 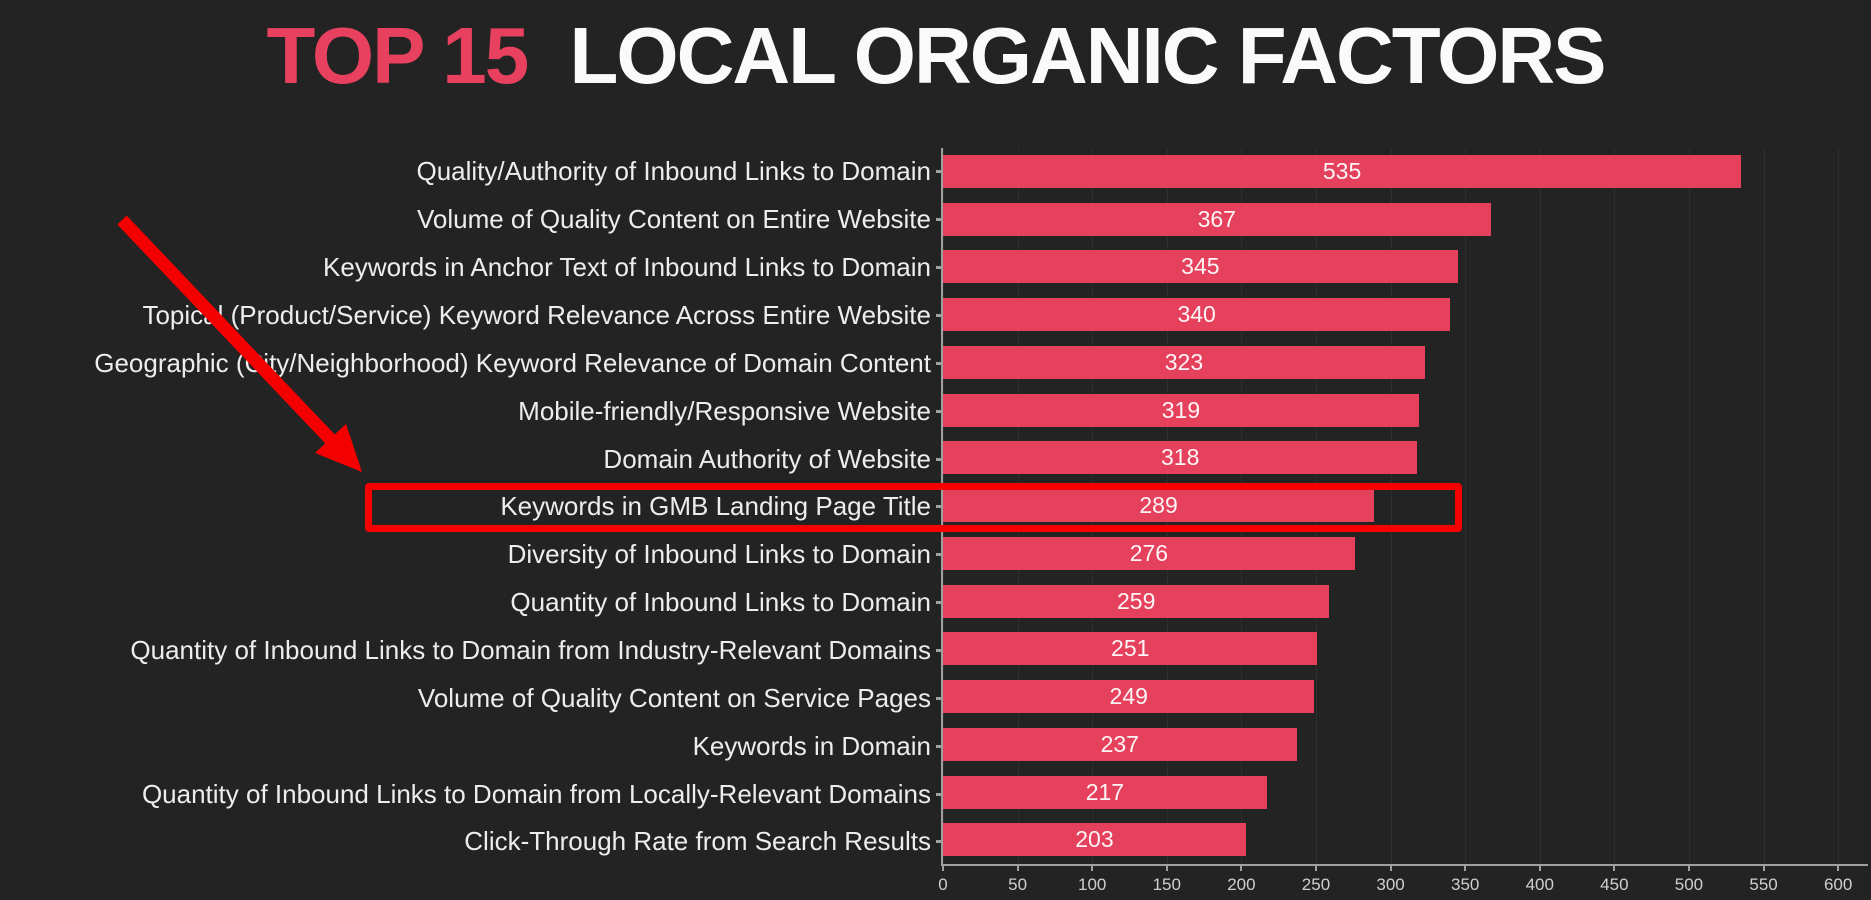 What do you see at coordinates (1763, 884) in the screenshot?
I see `x-tick-label: 550` at bounding box center [1763, 884].